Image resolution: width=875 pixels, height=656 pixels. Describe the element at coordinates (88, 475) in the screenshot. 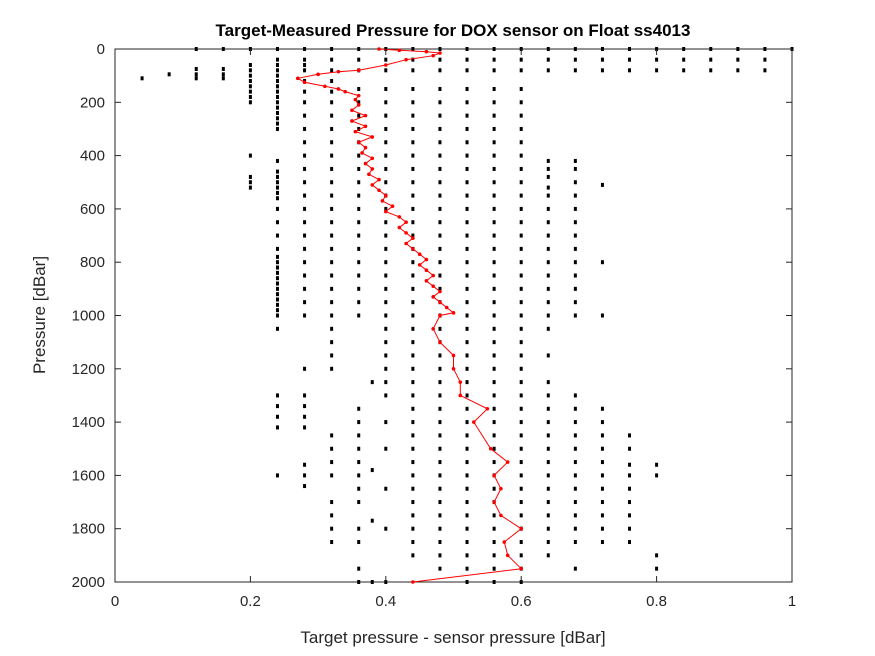

I see `y-tick-label: 1600` at that location.